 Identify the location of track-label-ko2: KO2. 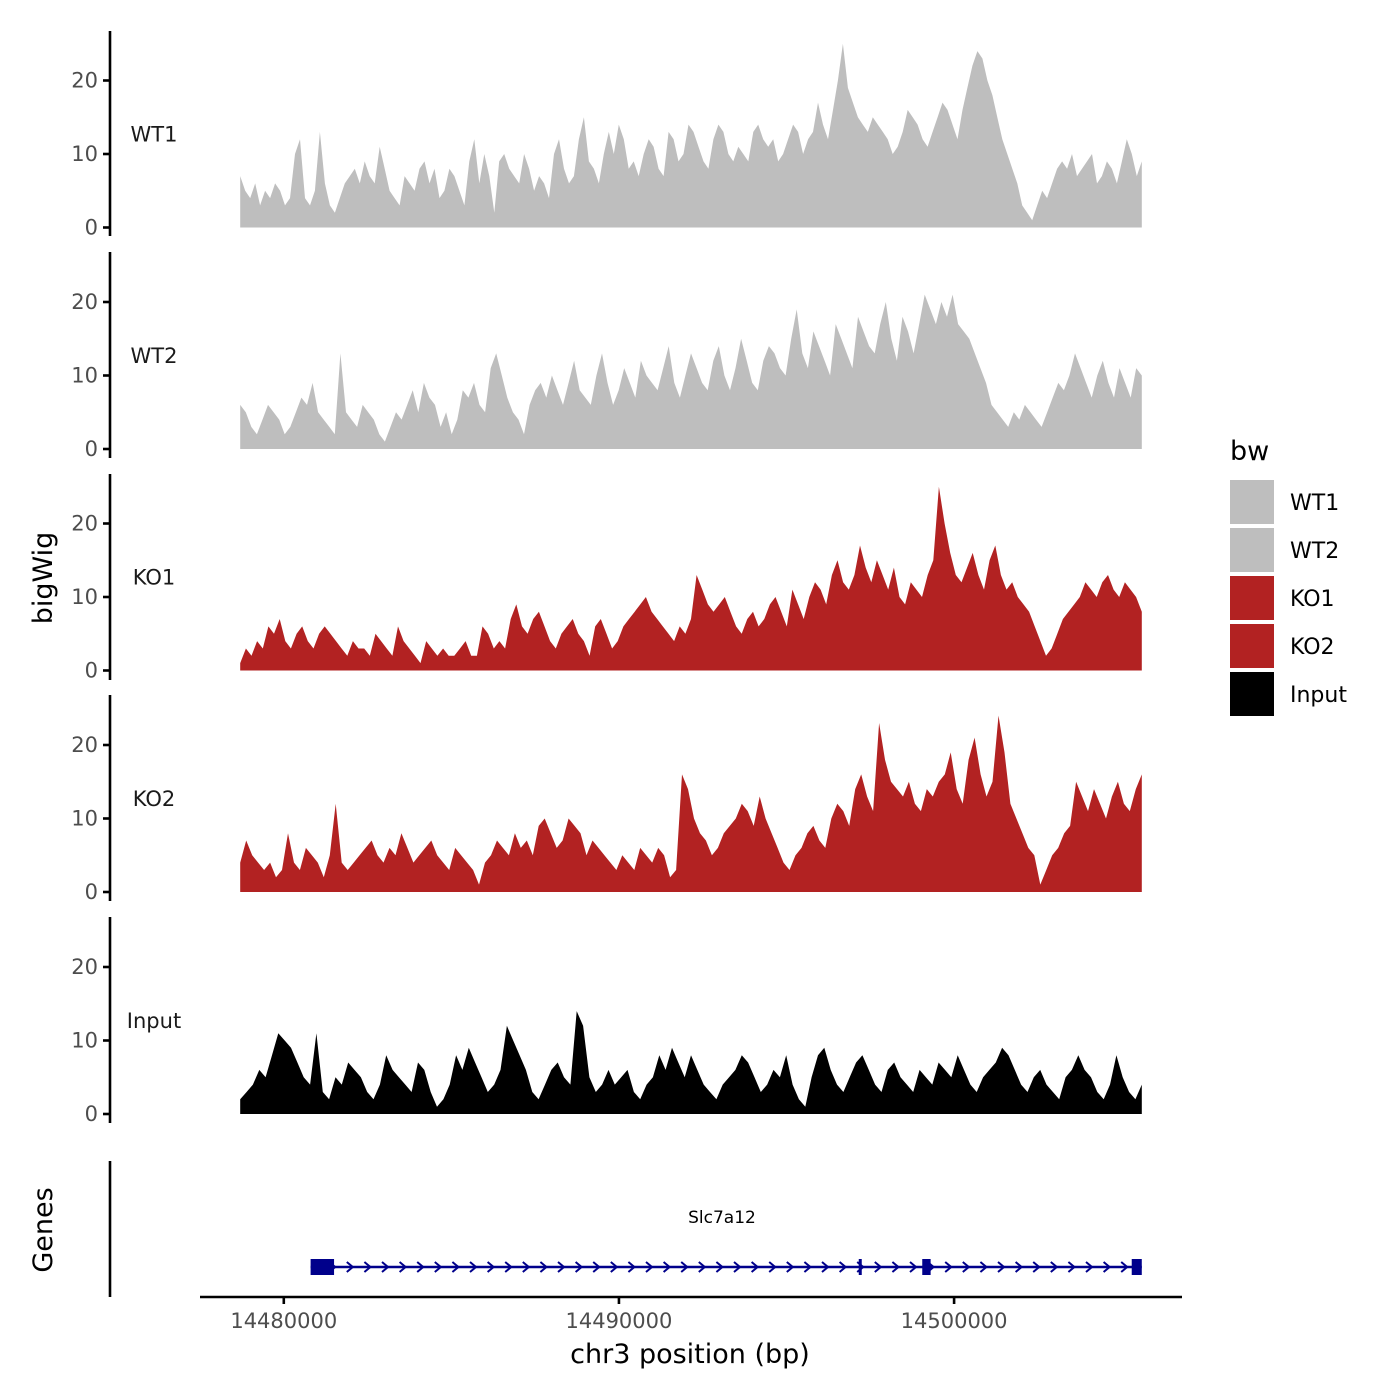
(154, 799).